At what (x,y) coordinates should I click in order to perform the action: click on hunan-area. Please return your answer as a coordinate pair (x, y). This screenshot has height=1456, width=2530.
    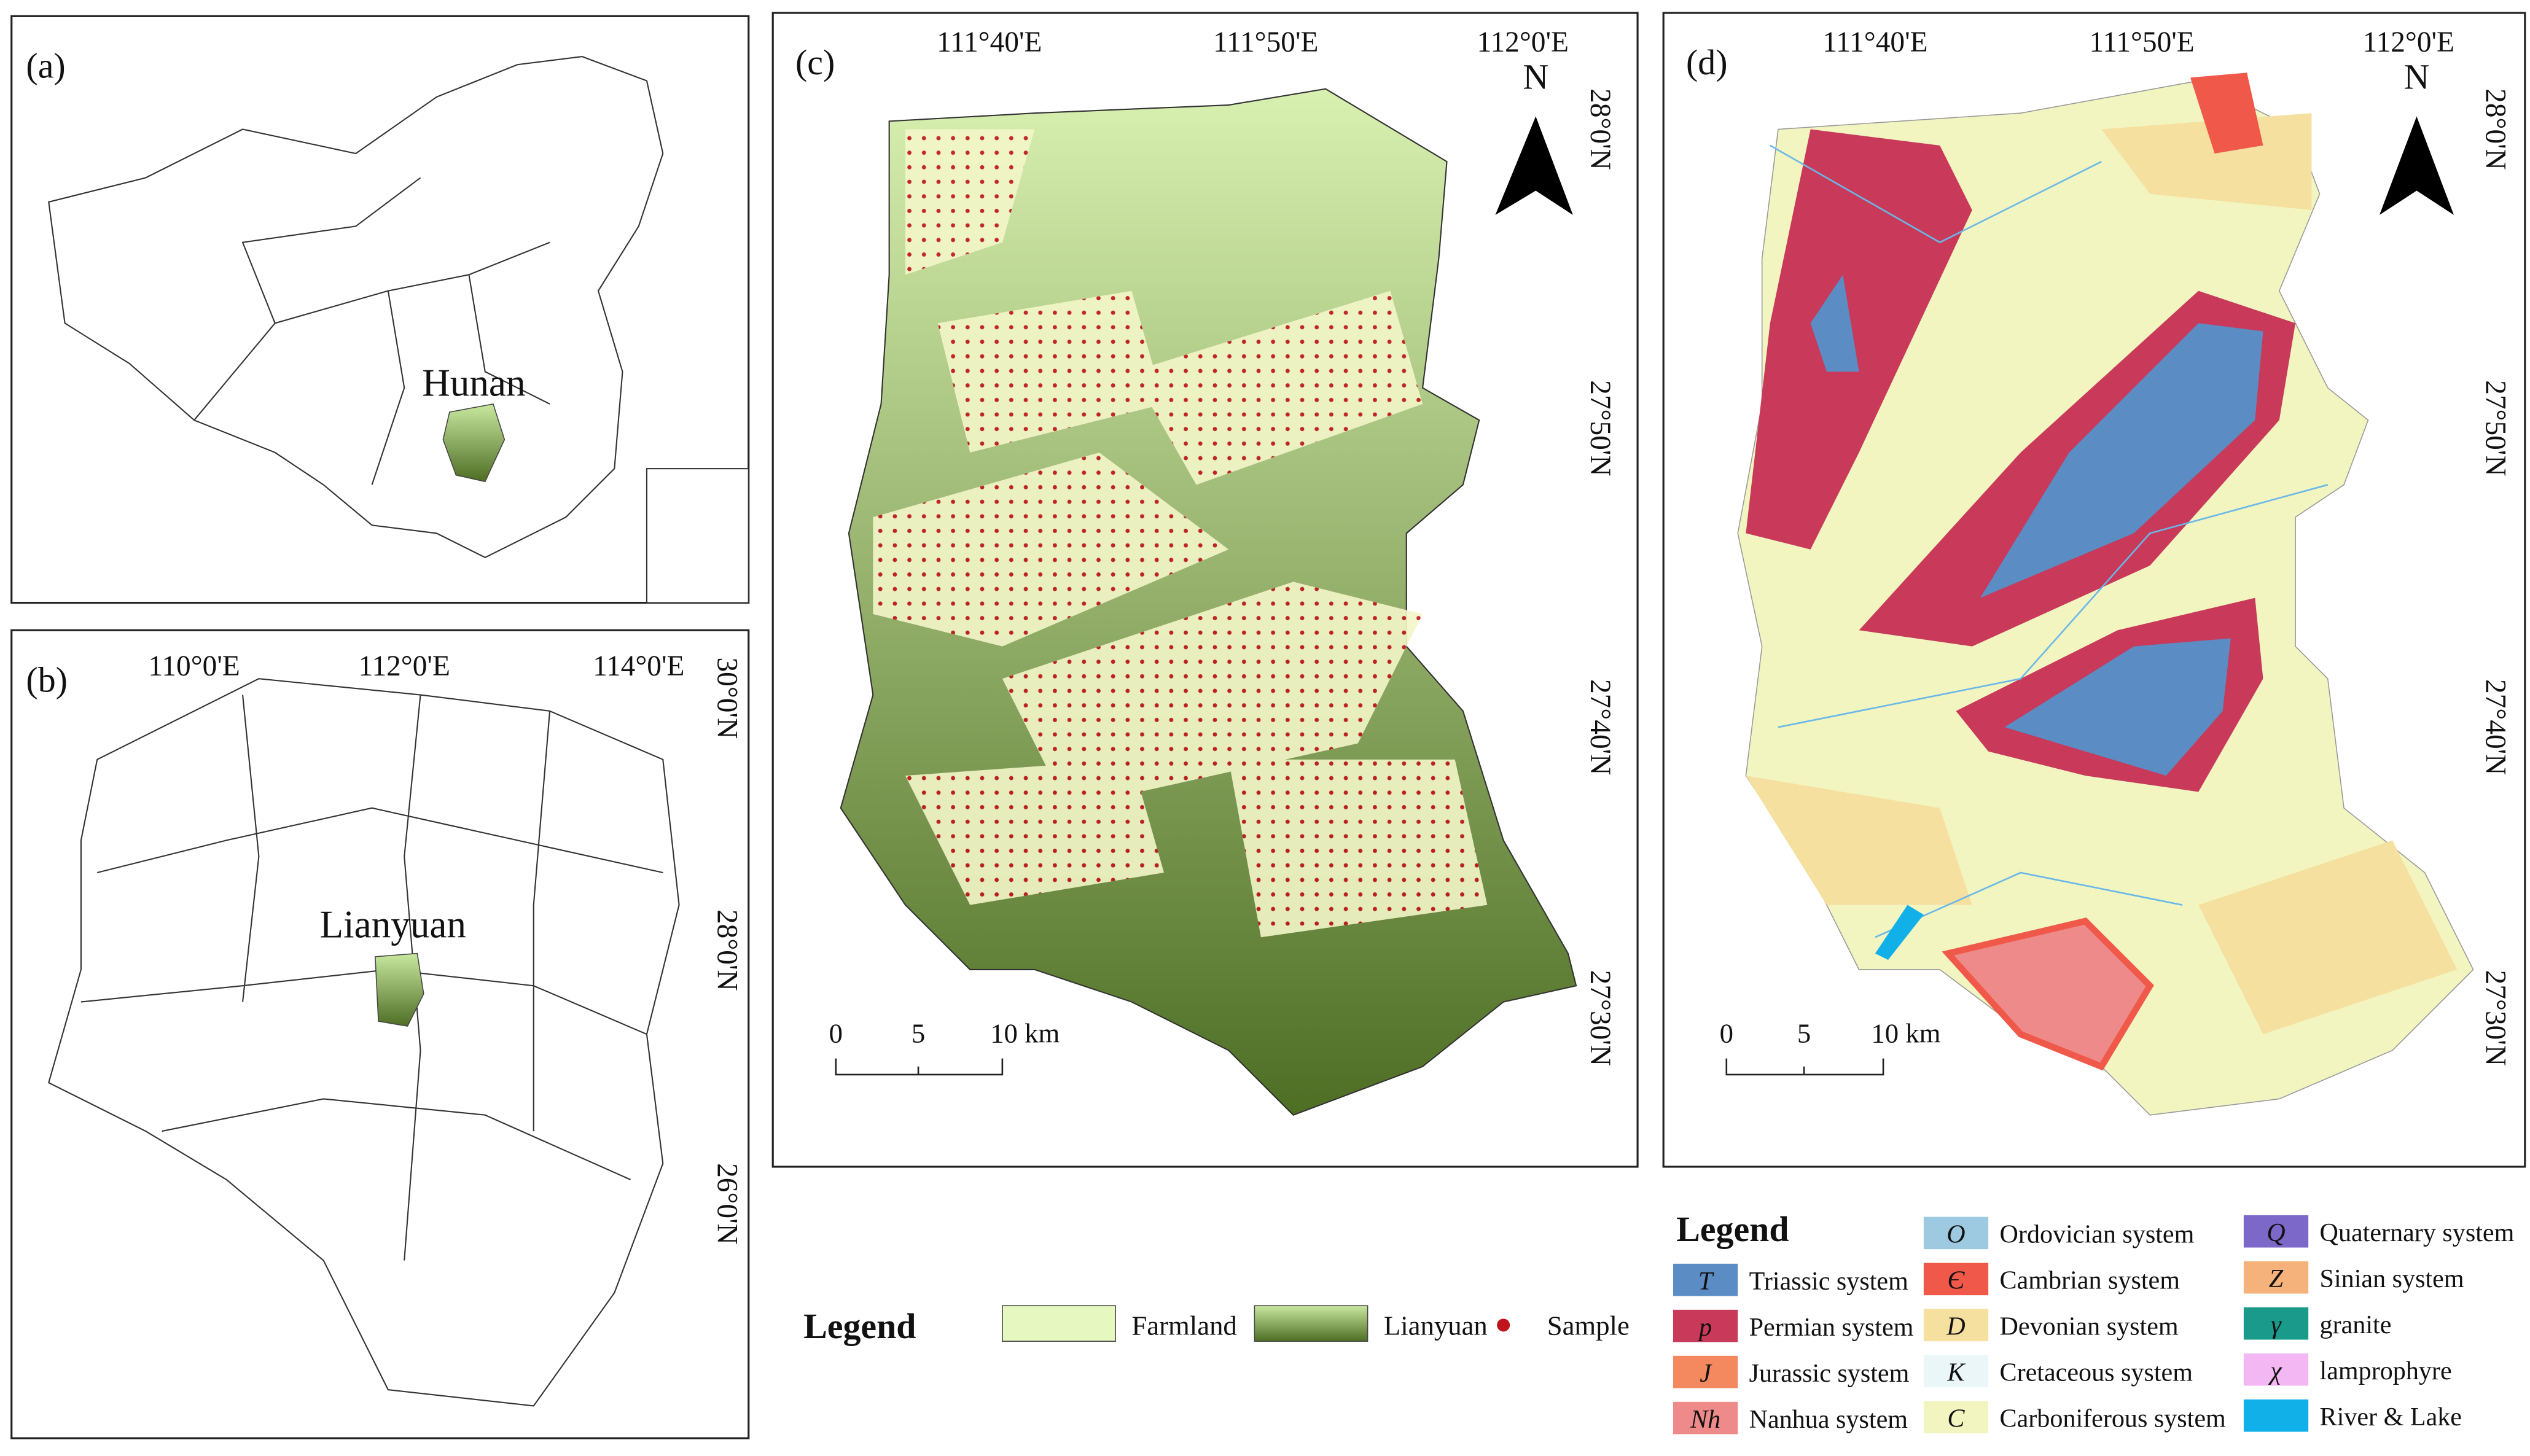
    Looking at the image, I should click on (474, 443).